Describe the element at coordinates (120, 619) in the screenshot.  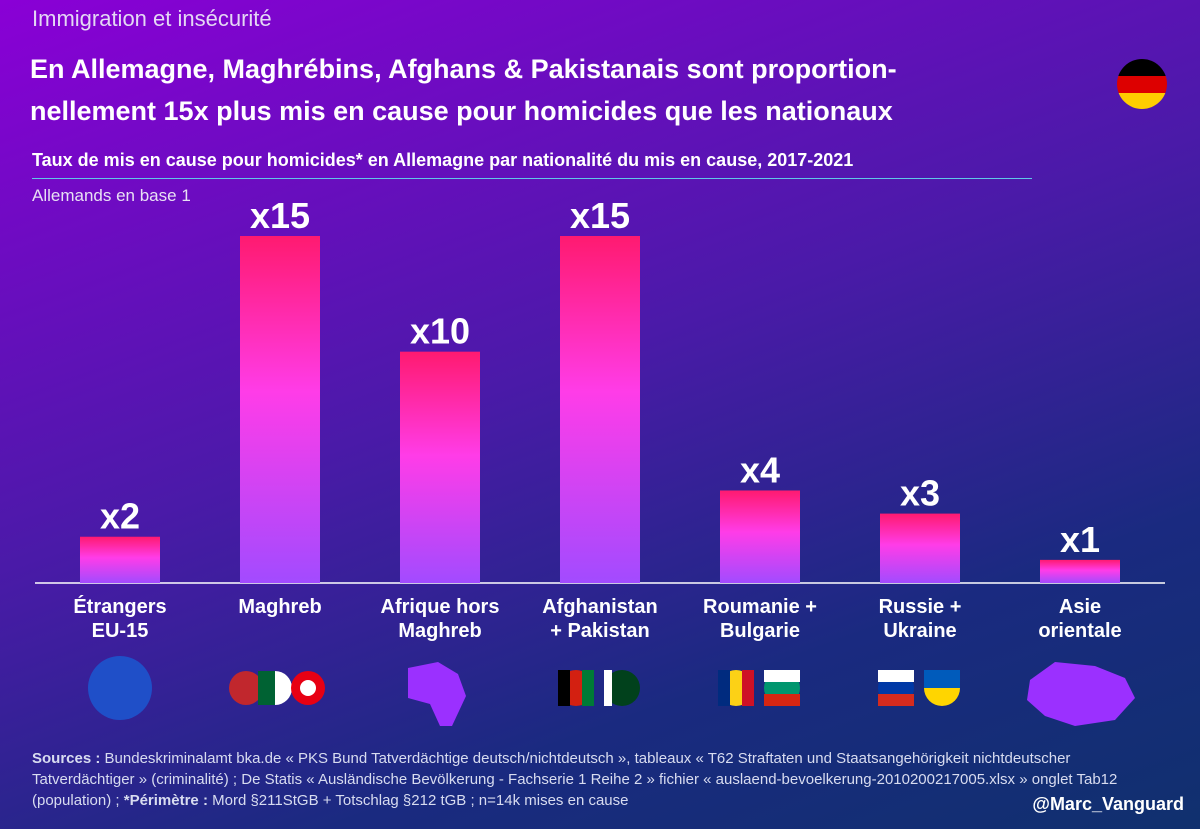
I see `x-tick-label: Étrangers EU-15` at that location.